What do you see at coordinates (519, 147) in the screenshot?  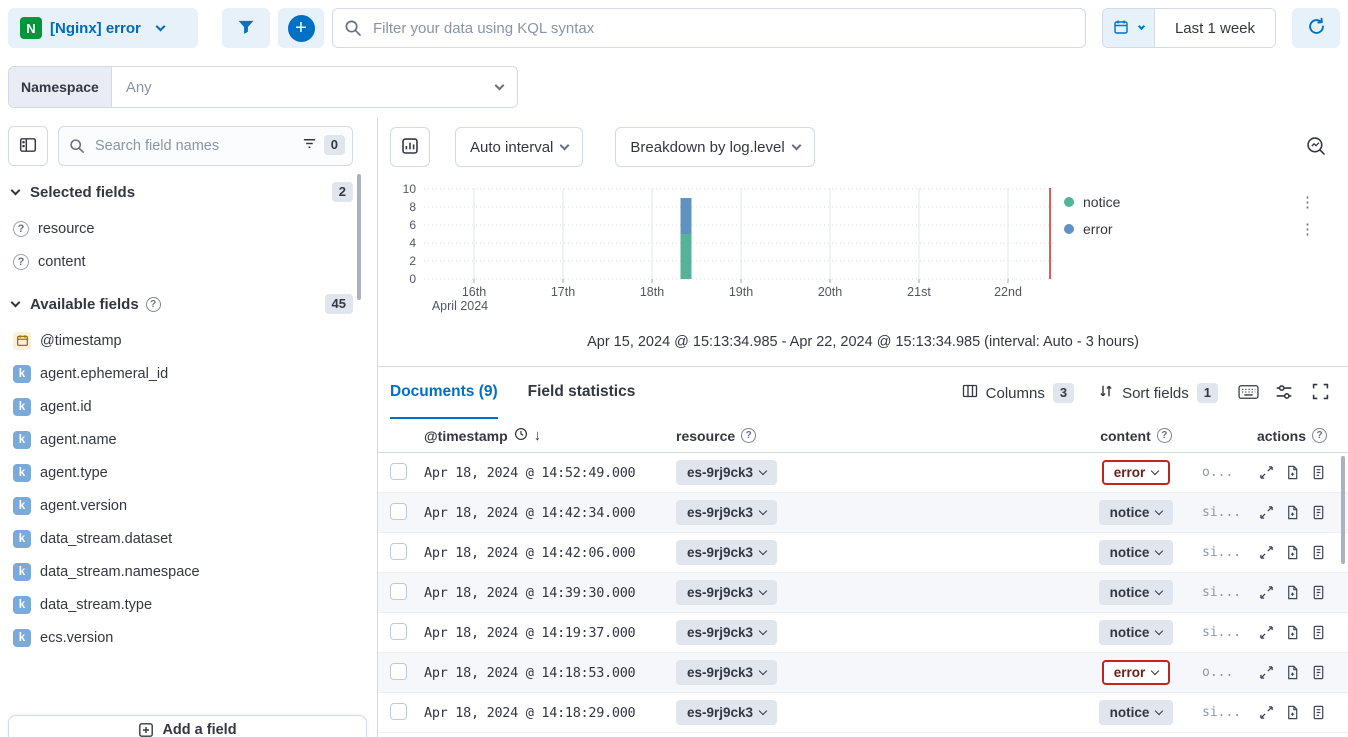 I see `auto-interval-dropdown: Auto interval` at bounding box center [519, 147].